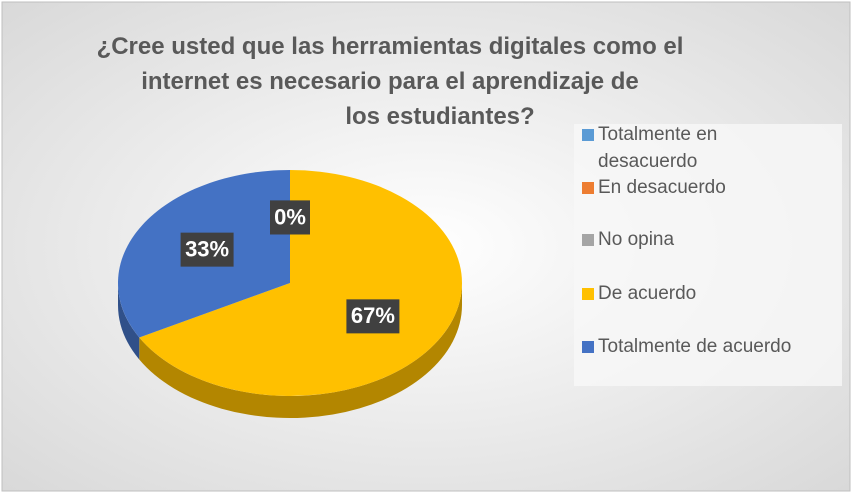 This screenshot has height=498, width=852. I want to click on data-label: 67%, so click(373, 315).